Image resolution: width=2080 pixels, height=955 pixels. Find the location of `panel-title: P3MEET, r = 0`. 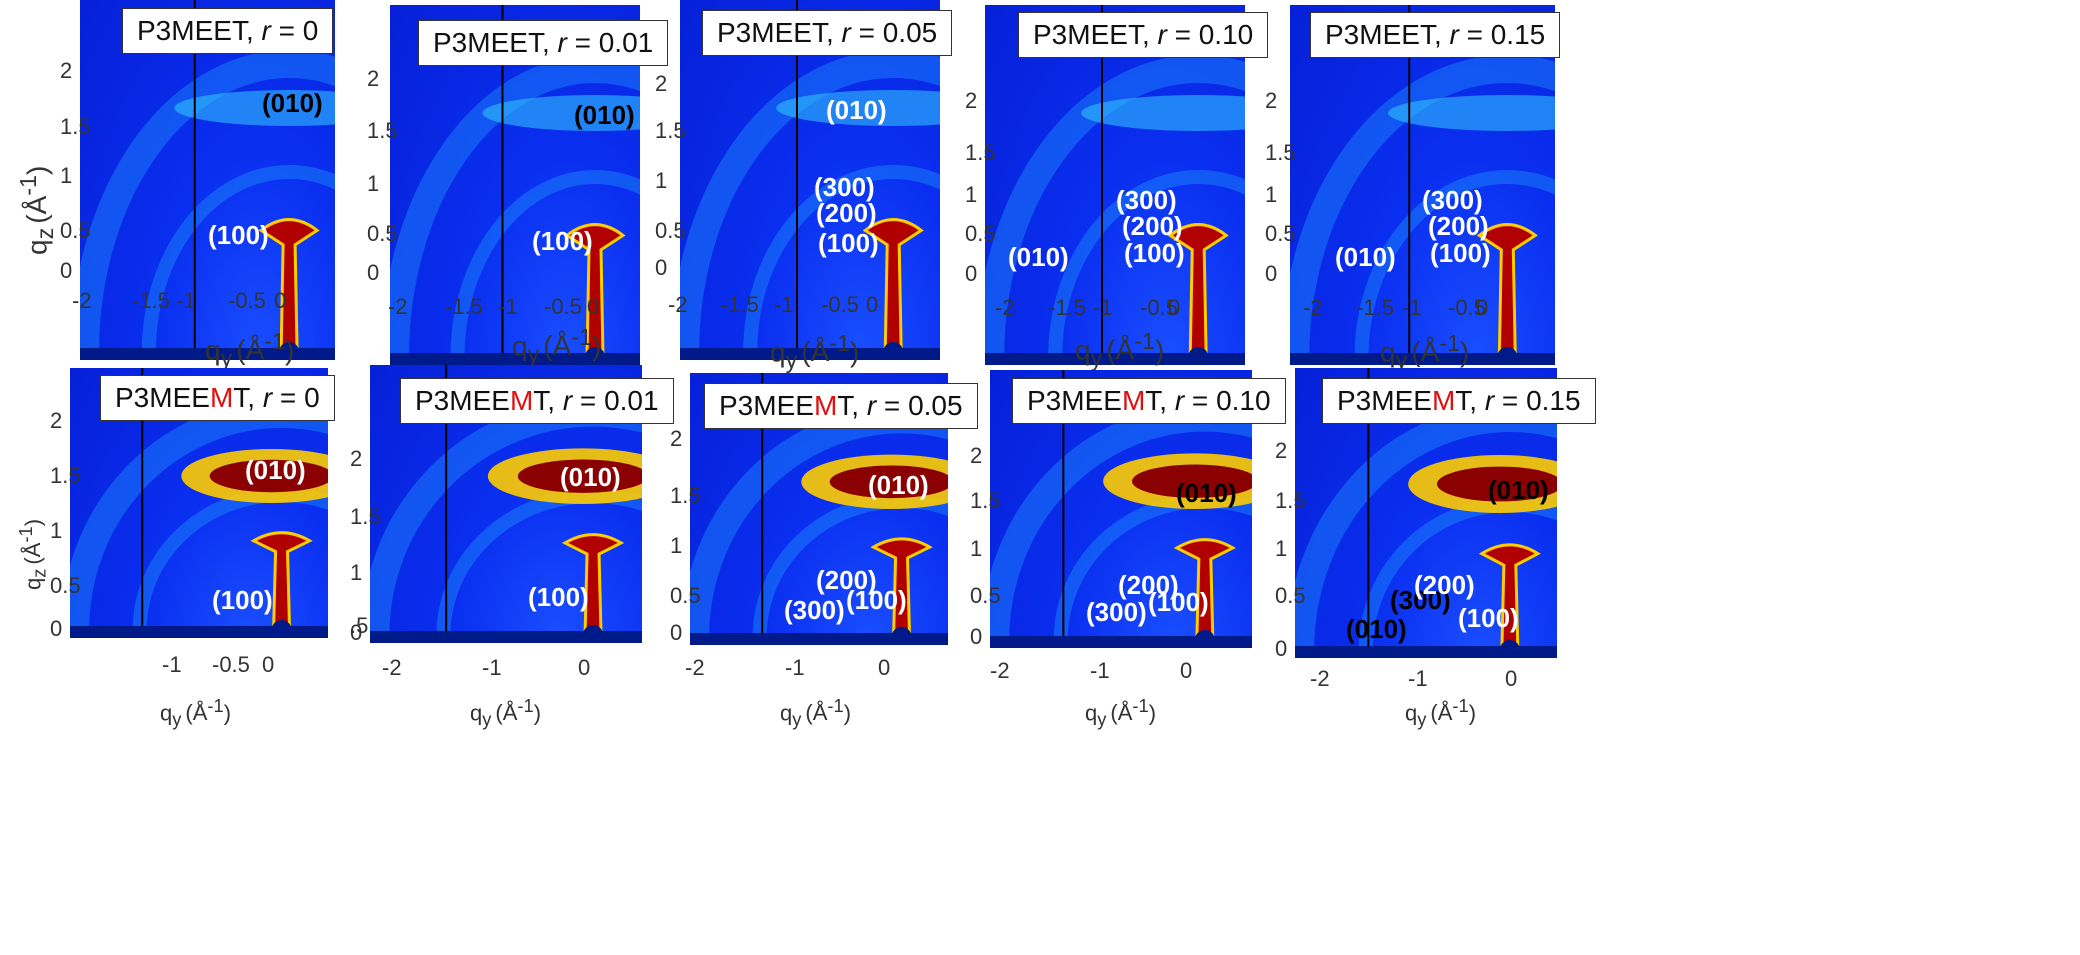

panel-title: P3MEET, r = 0 is located at coordinates (228, 31).